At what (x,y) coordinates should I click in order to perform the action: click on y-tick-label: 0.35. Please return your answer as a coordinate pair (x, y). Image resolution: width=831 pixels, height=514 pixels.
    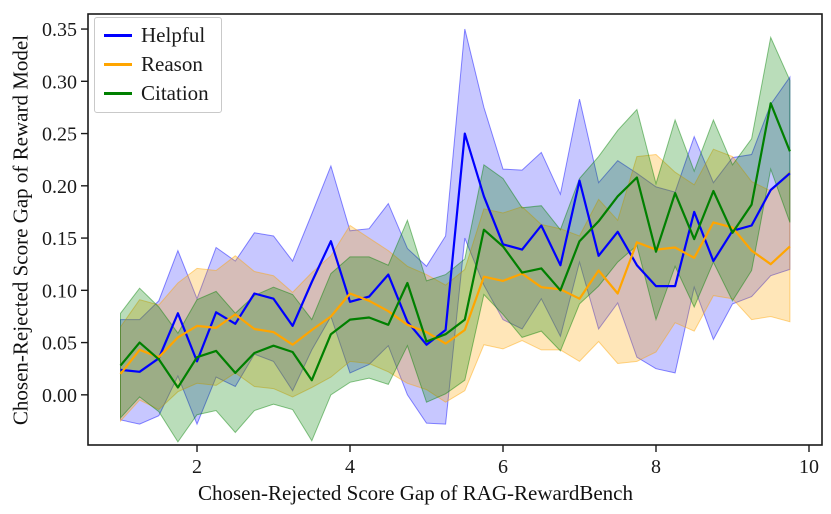
    Looking at the image, I should click on (59, 30).